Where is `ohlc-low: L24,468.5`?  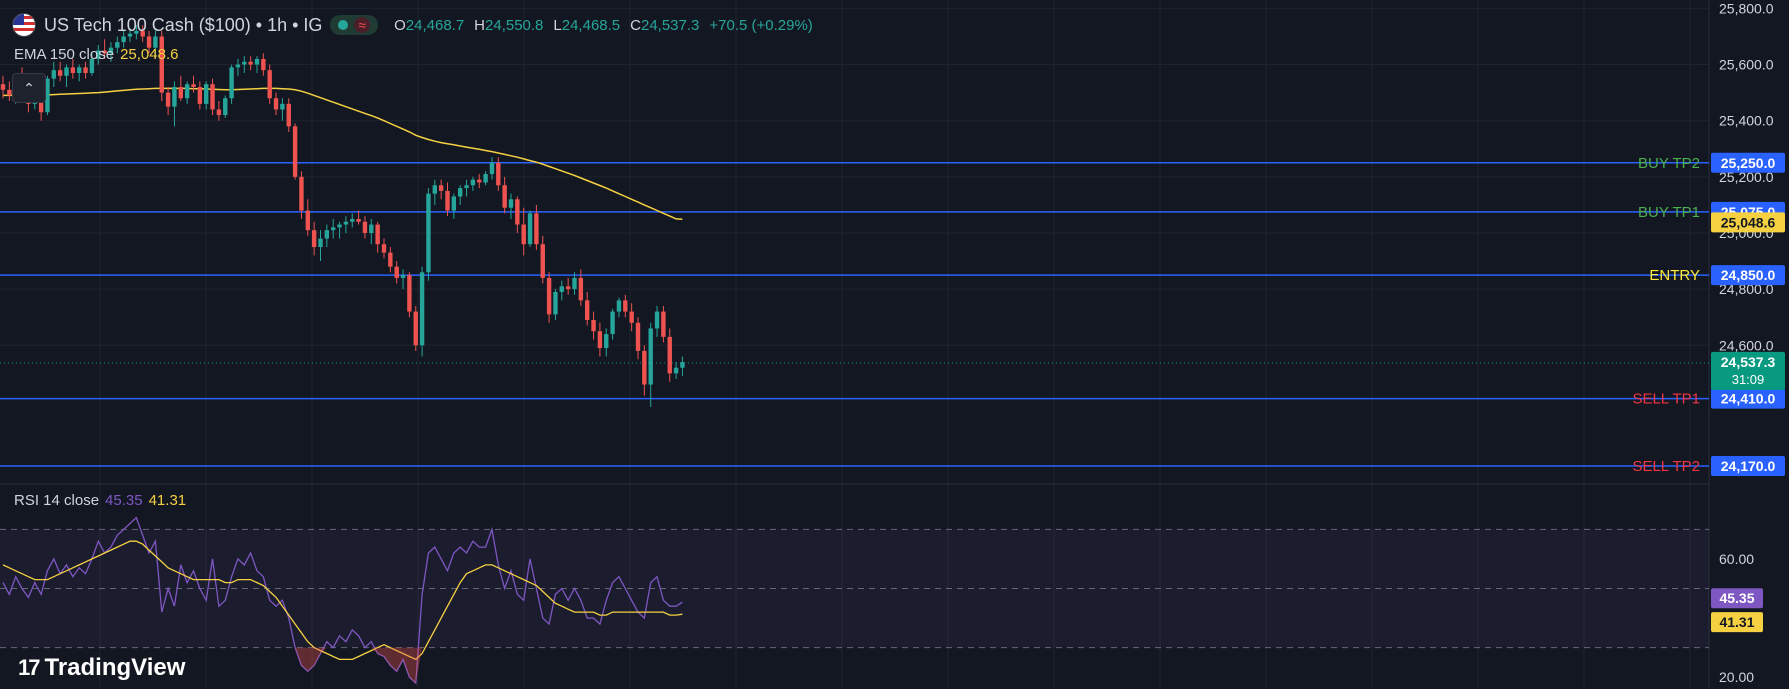 ohlc-low: L24,468.5 is located at coordinates (587, 25).